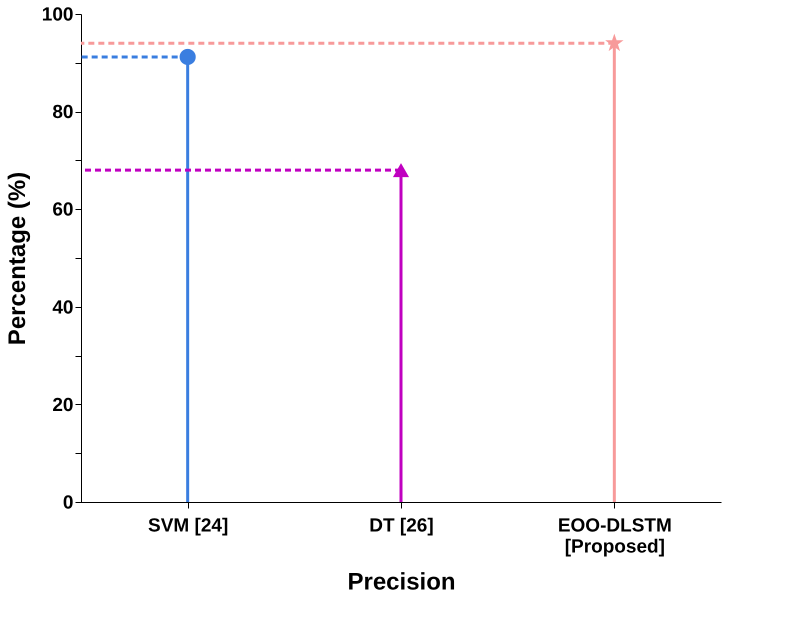 This screenshot has width=803, height=628. What do you see at coordinates (615, 537) in the screenshot?
I see `x-tick-label: EOO-DLSTM [Proposed]` at bounding box center [615, 537].